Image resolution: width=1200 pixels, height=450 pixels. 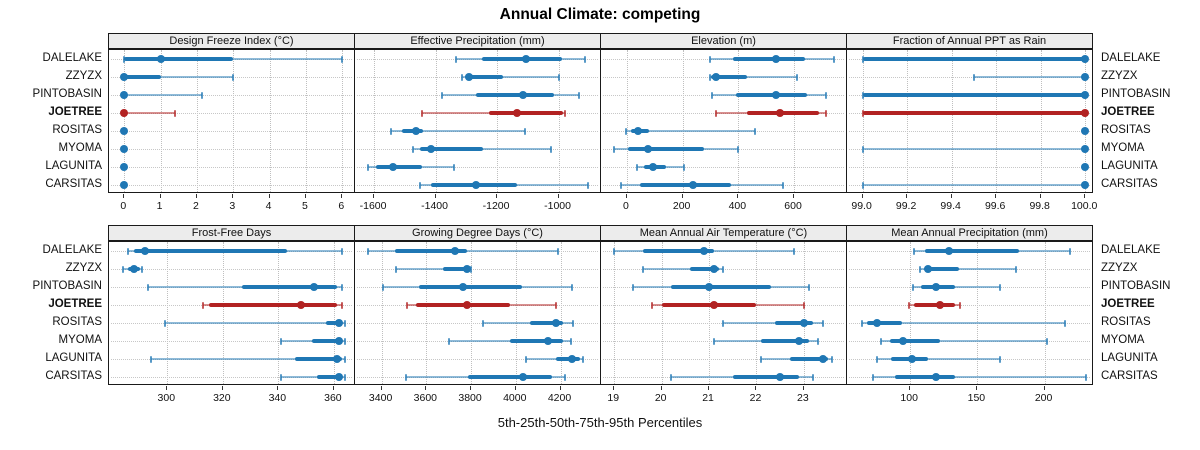 What do you see at coordinates (305, 206) in the screenshot?
I see `axis-tick-label: 5` at bounding box center [305, 206].